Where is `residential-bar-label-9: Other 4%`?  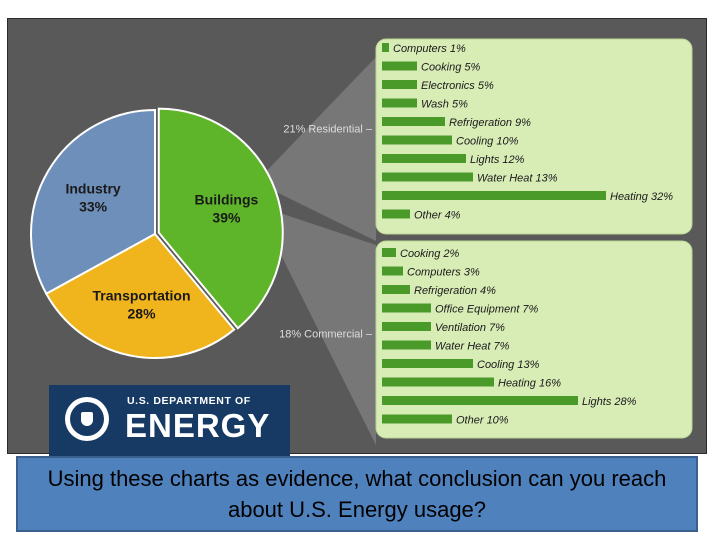 residential-bar-label-9: Other 4% is located at coordinates (437, 216).